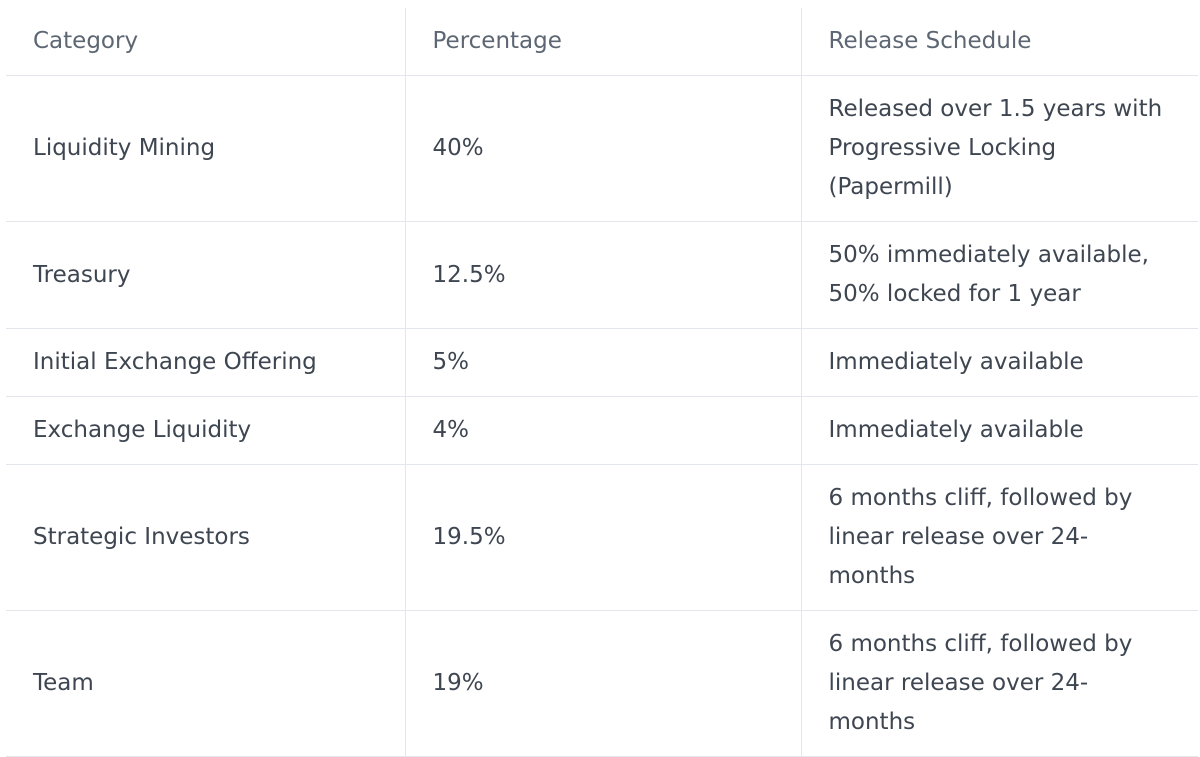 The image size is (1200, 757). I want to click on table-cell: Liquidity Mining, so click(205, 148).